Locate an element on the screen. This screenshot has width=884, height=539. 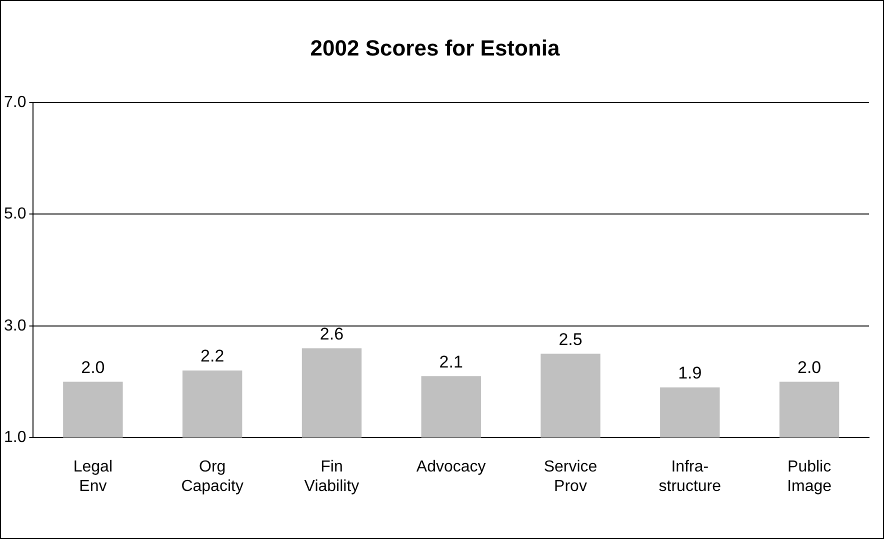
x-tick-label: Service Prov is located at coordinates (571, 476).